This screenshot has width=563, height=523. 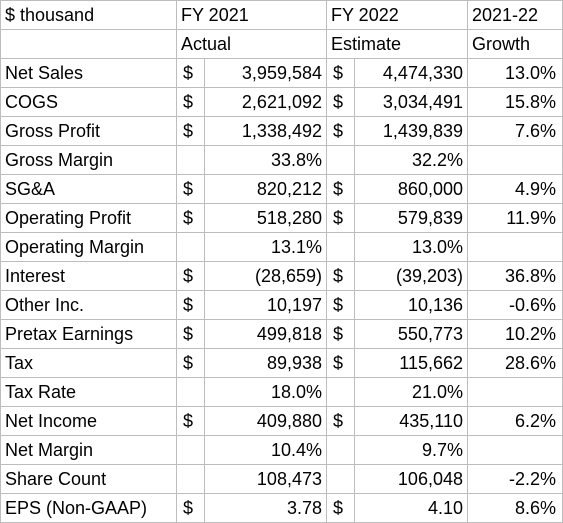 I want to click on value-fy2021: 10,197, so click(x=265, y=305).